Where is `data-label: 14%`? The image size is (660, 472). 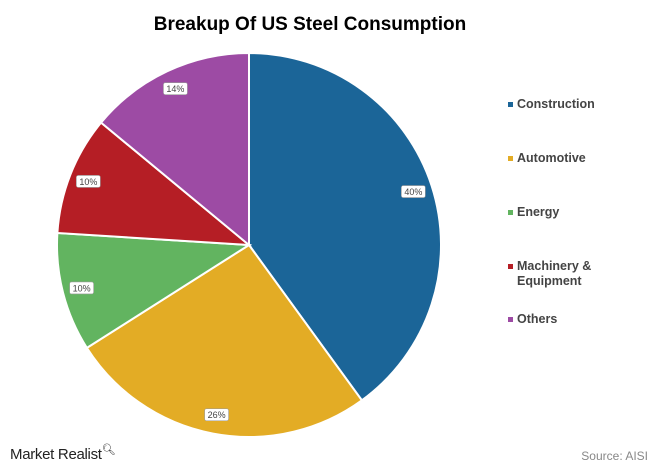
data-label: 14% is located at coordinates (175, 88).